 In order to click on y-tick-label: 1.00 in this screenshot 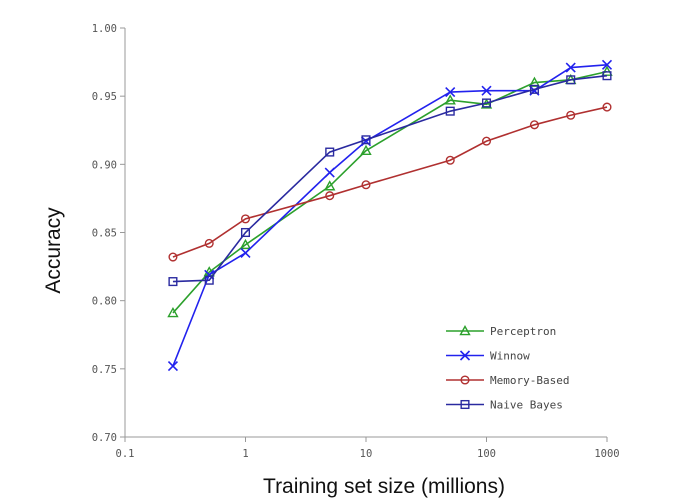, I will do `click(104, 29)`.